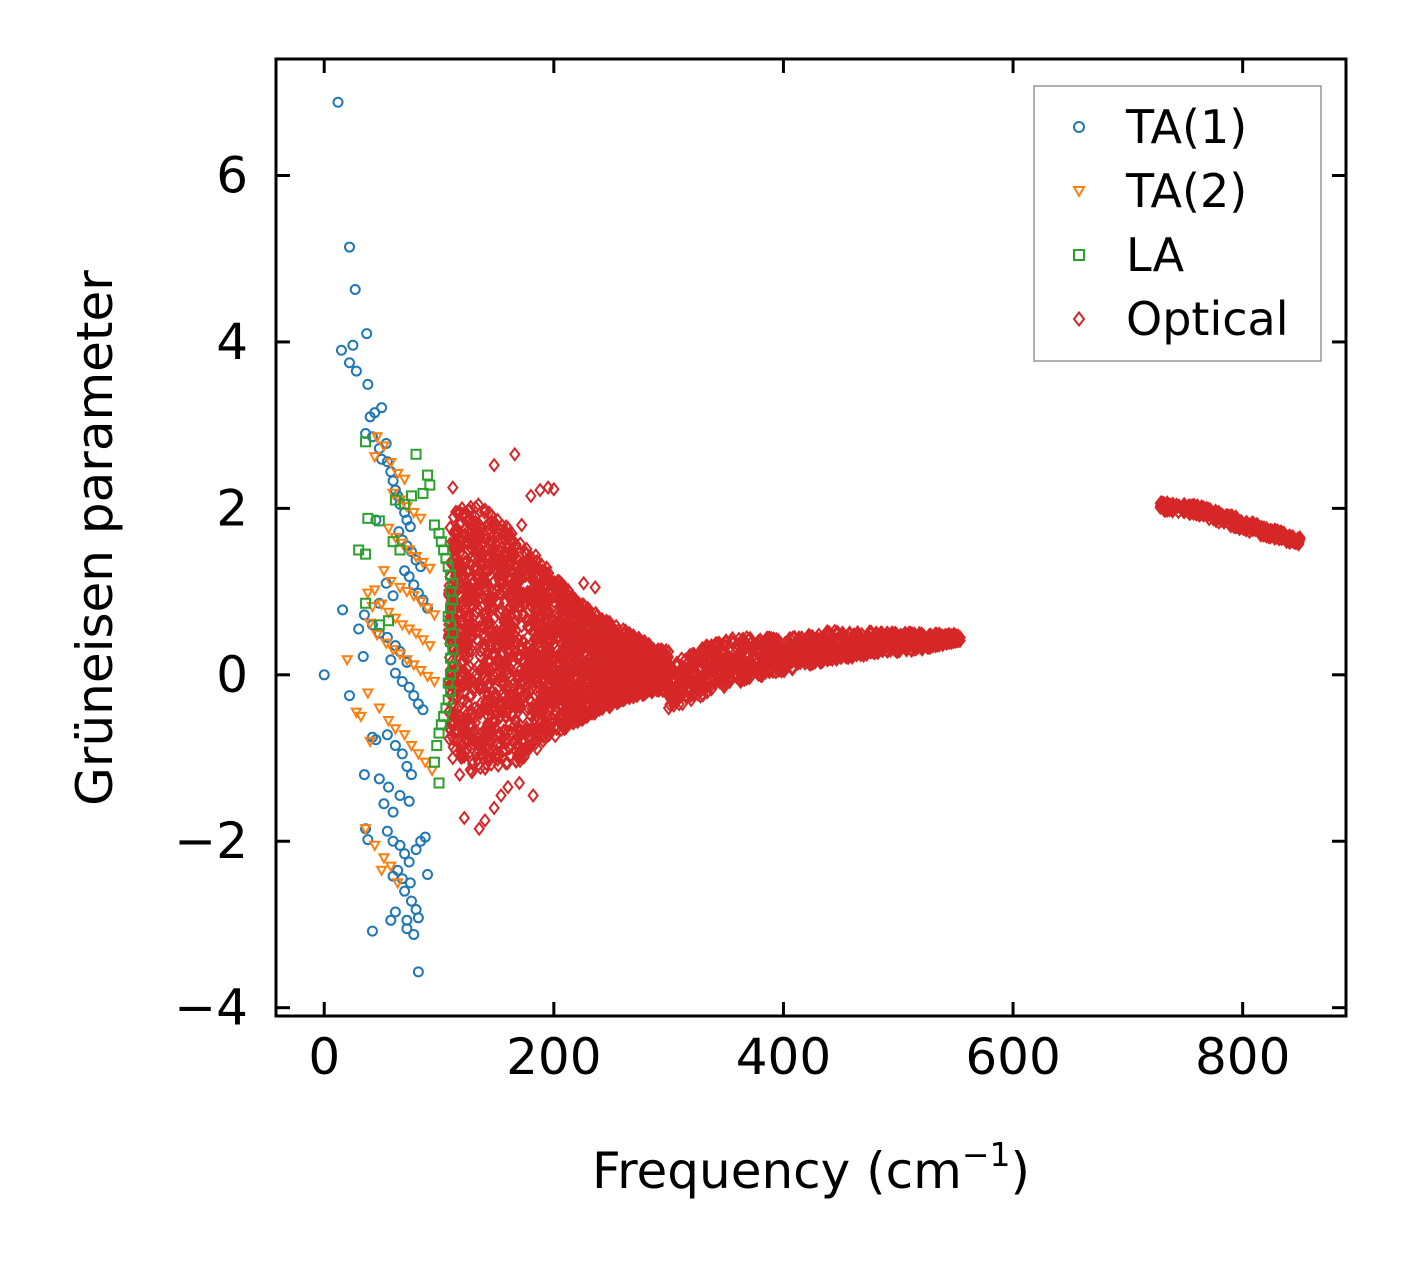  Describe the element at coordinates (1129, 255) in the screenshot. I see `legend-entry: LA` at that location.